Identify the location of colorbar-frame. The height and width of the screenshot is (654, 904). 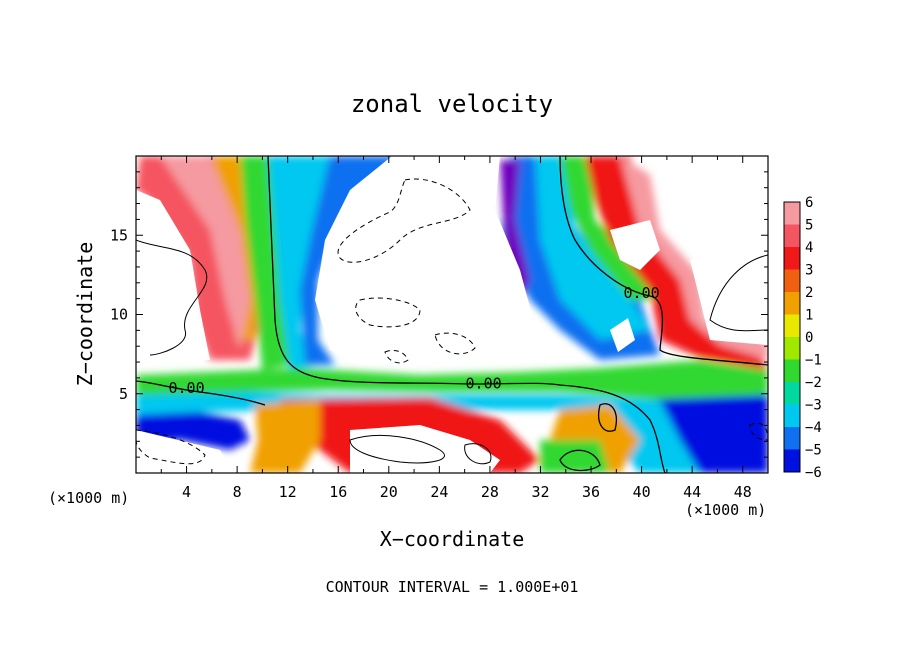
(792, 337).